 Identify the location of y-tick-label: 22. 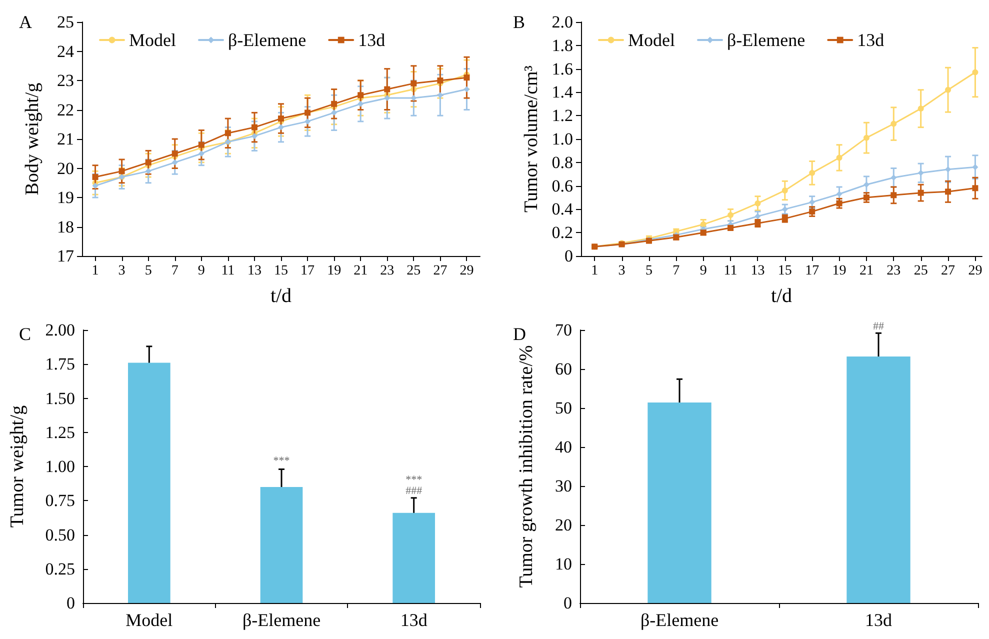
(65, 110).